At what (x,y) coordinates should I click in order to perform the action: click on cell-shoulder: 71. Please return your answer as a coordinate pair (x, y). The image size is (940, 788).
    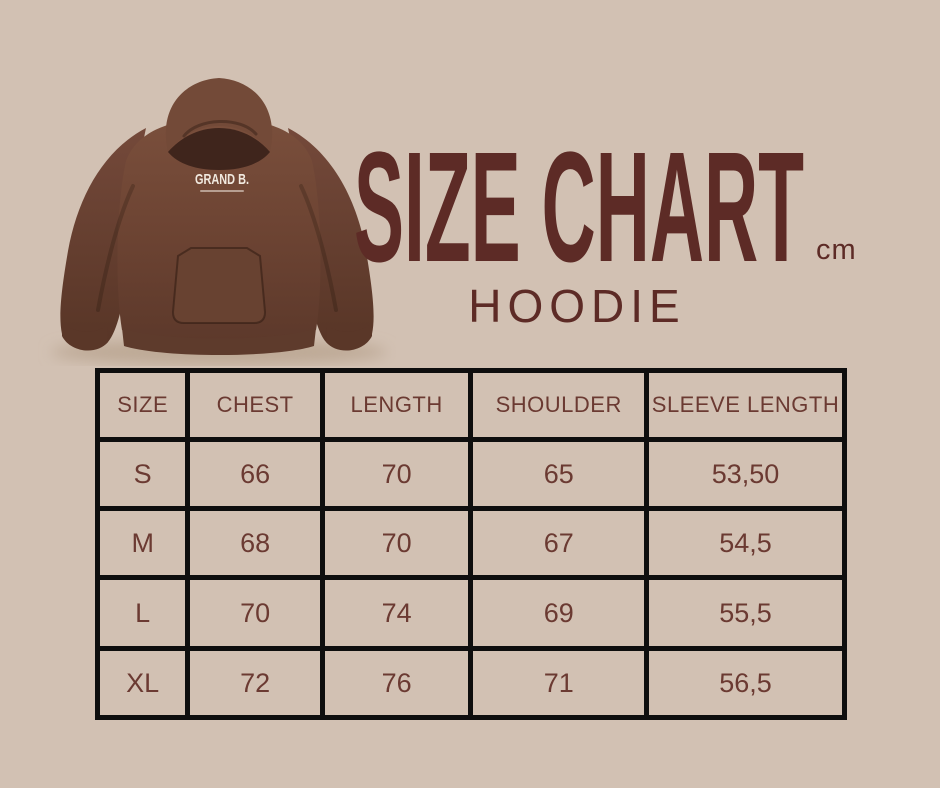
    Looking at the image, I should click on (558, 683).